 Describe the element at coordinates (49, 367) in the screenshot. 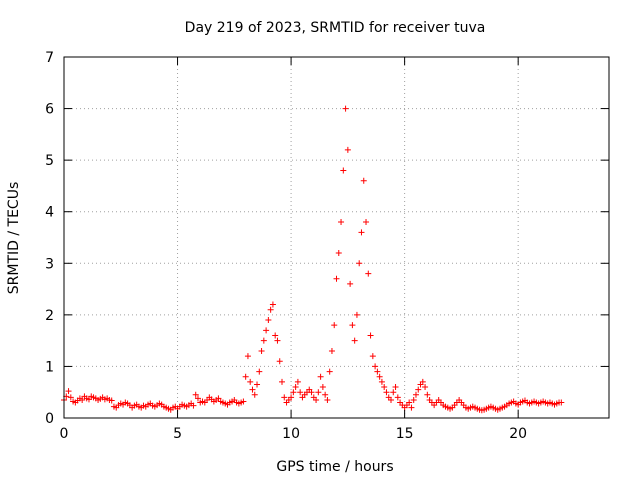

I see `y-tick-label: 1` at that location.